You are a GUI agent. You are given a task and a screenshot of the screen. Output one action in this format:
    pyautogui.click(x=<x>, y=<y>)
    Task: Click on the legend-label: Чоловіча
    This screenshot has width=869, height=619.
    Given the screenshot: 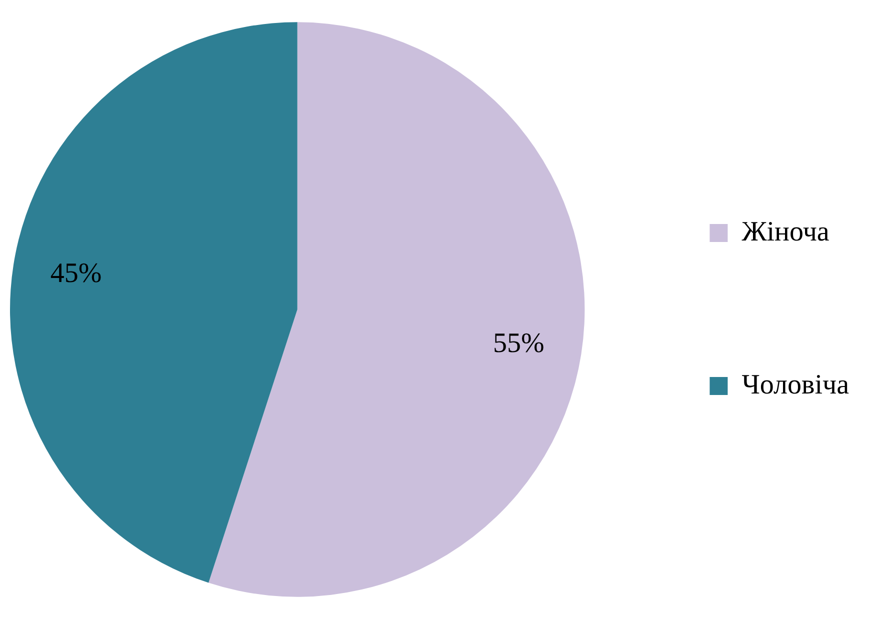 What is the action you would take?
    pyautogui.click(x=796, y=384)
    